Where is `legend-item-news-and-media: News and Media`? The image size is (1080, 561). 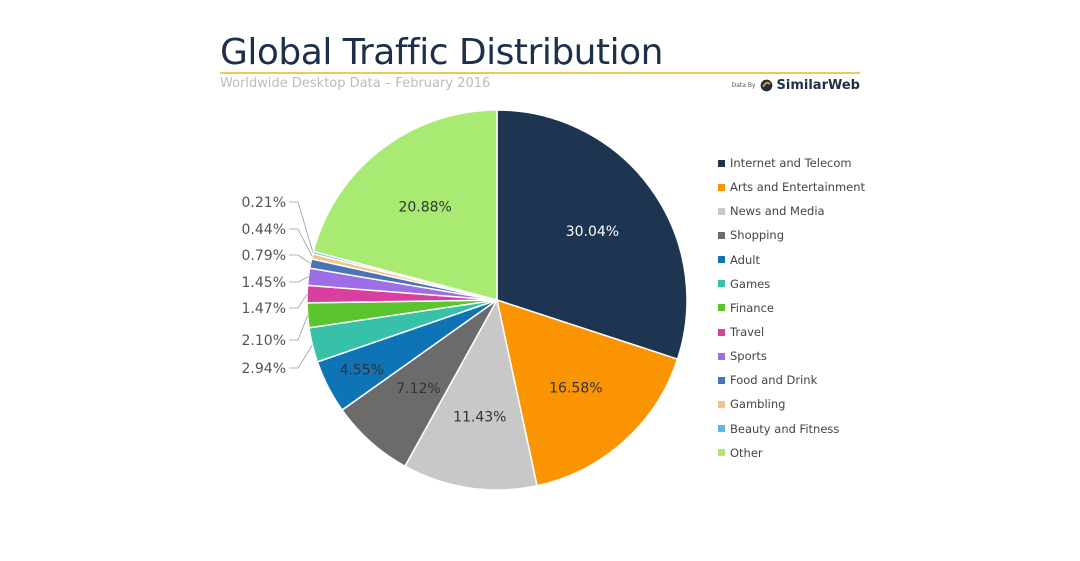
legend-item-news-and-media: News and Media is located at coordinates (791, 211).